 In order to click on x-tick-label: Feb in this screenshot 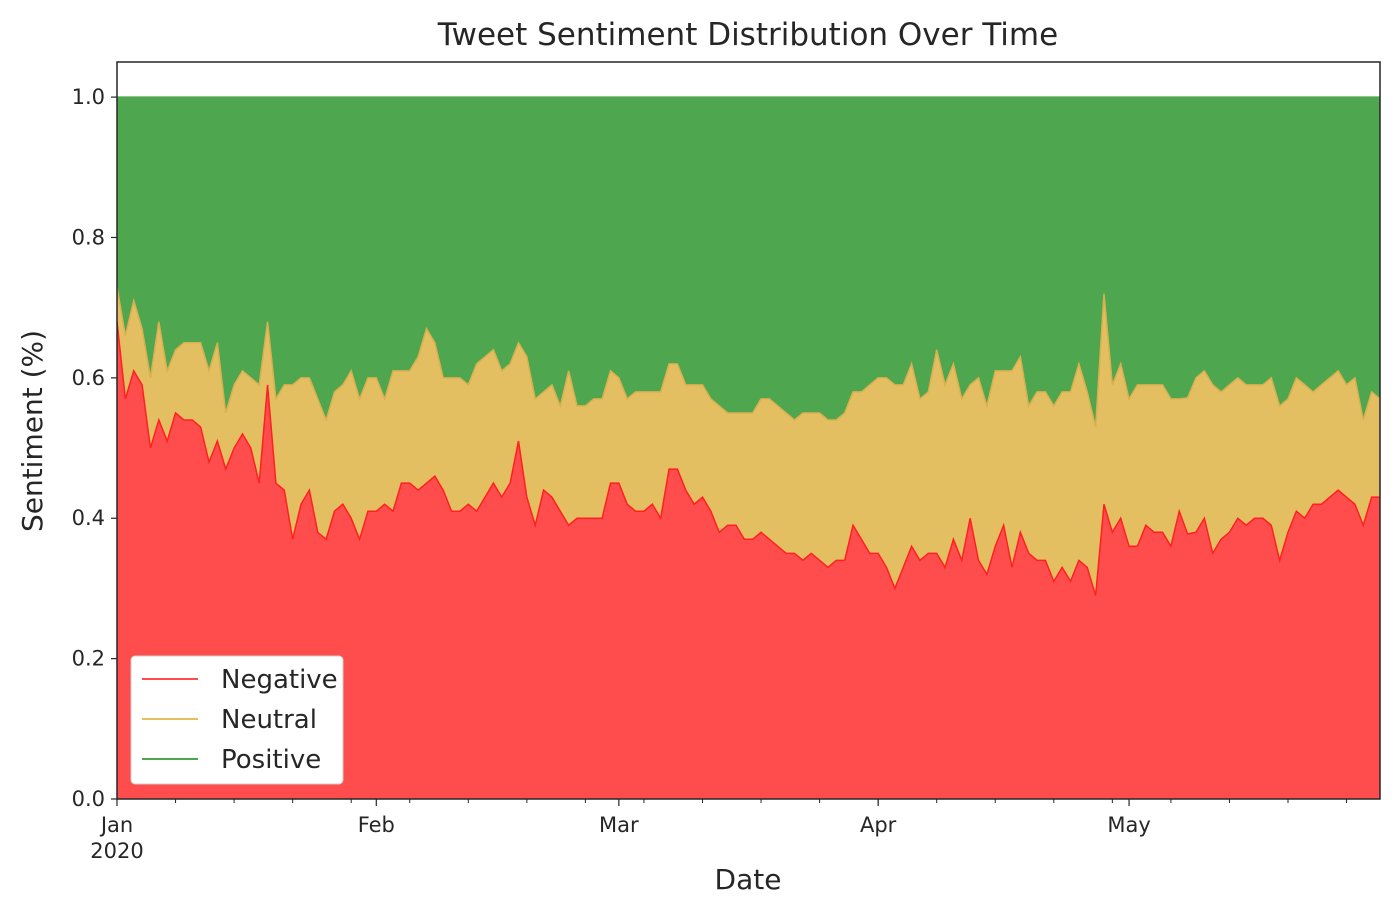, I will do `click(376, 825)`.